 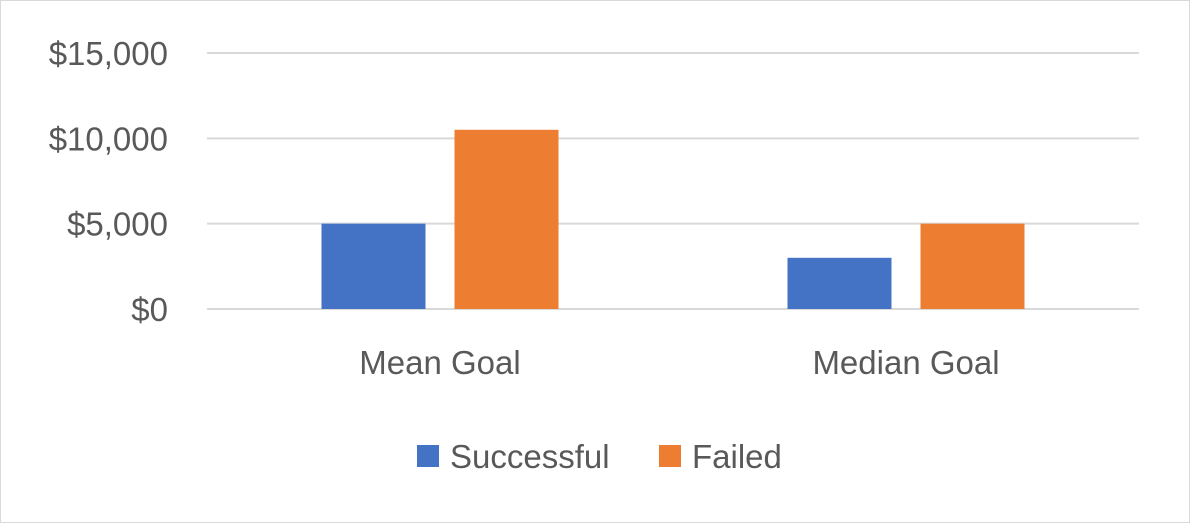 What do you see at coordinates (530, 456) in the screenshot?
I see `legend-label-successful: Successful` at bounding box center [530, 456].